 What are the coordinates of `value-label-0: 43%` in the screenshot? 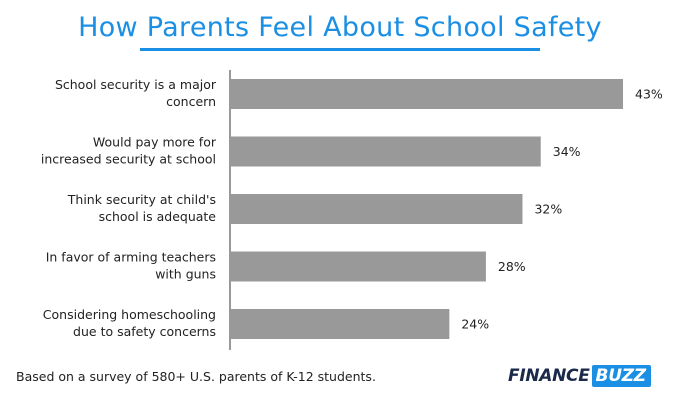 It's located at (649, 94).